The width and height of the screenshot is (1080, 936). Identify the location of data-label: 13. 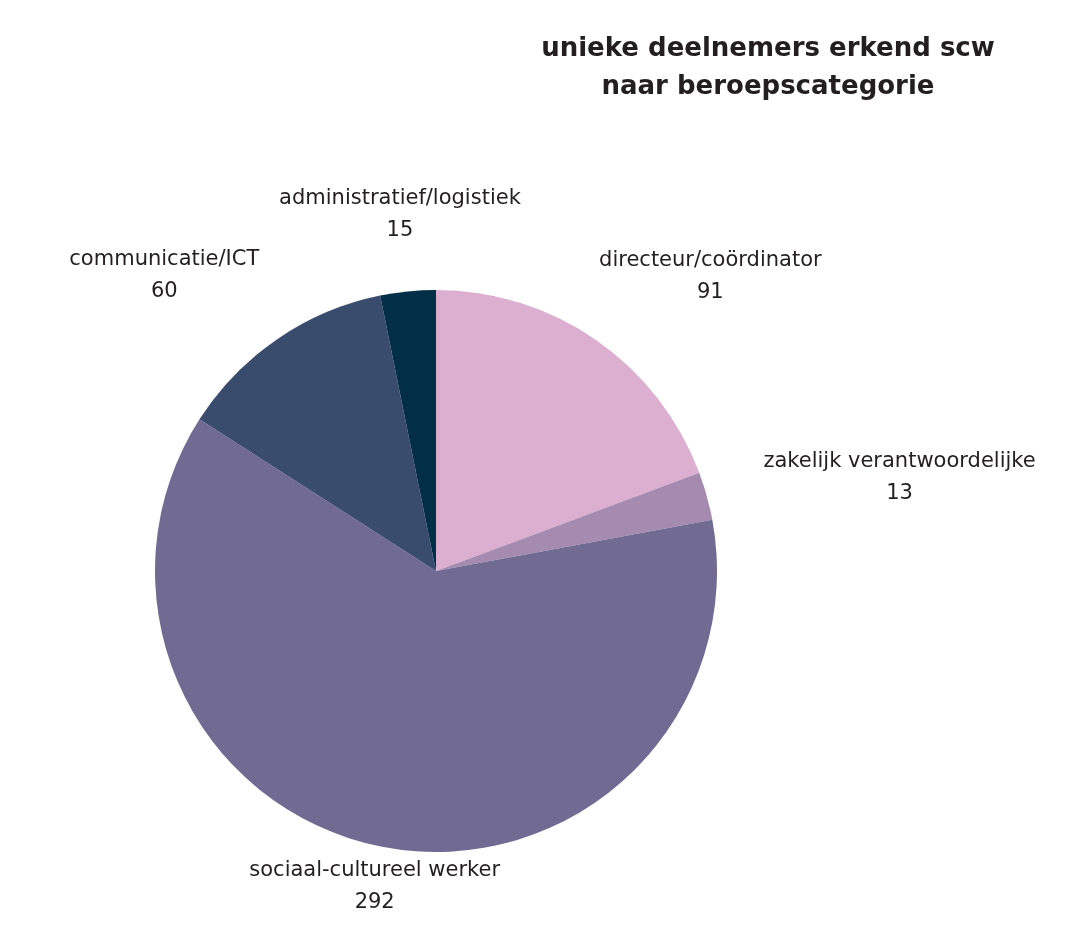
(899, 491).